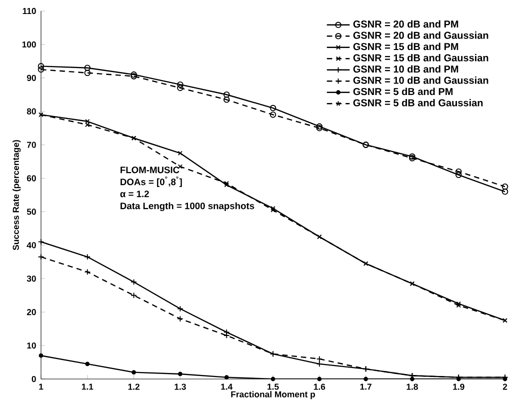 The height and width of the screenshot is (407, 517). Describe the element at coordinates (134, 194) in the screenshot. I see `annotation: α = 1.2` at that location.